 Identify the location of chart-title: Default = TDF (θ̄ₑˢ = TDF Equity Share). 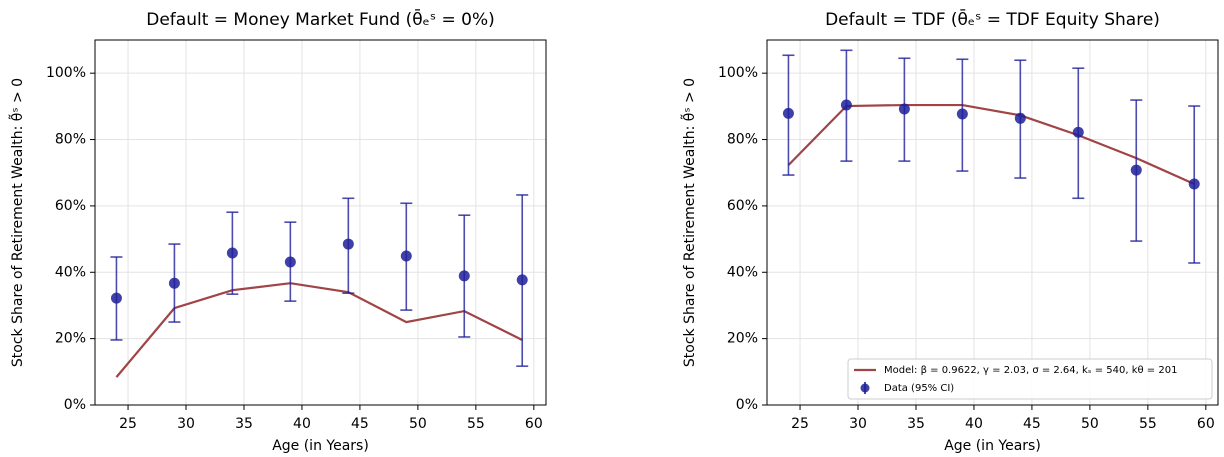
(992, 19).